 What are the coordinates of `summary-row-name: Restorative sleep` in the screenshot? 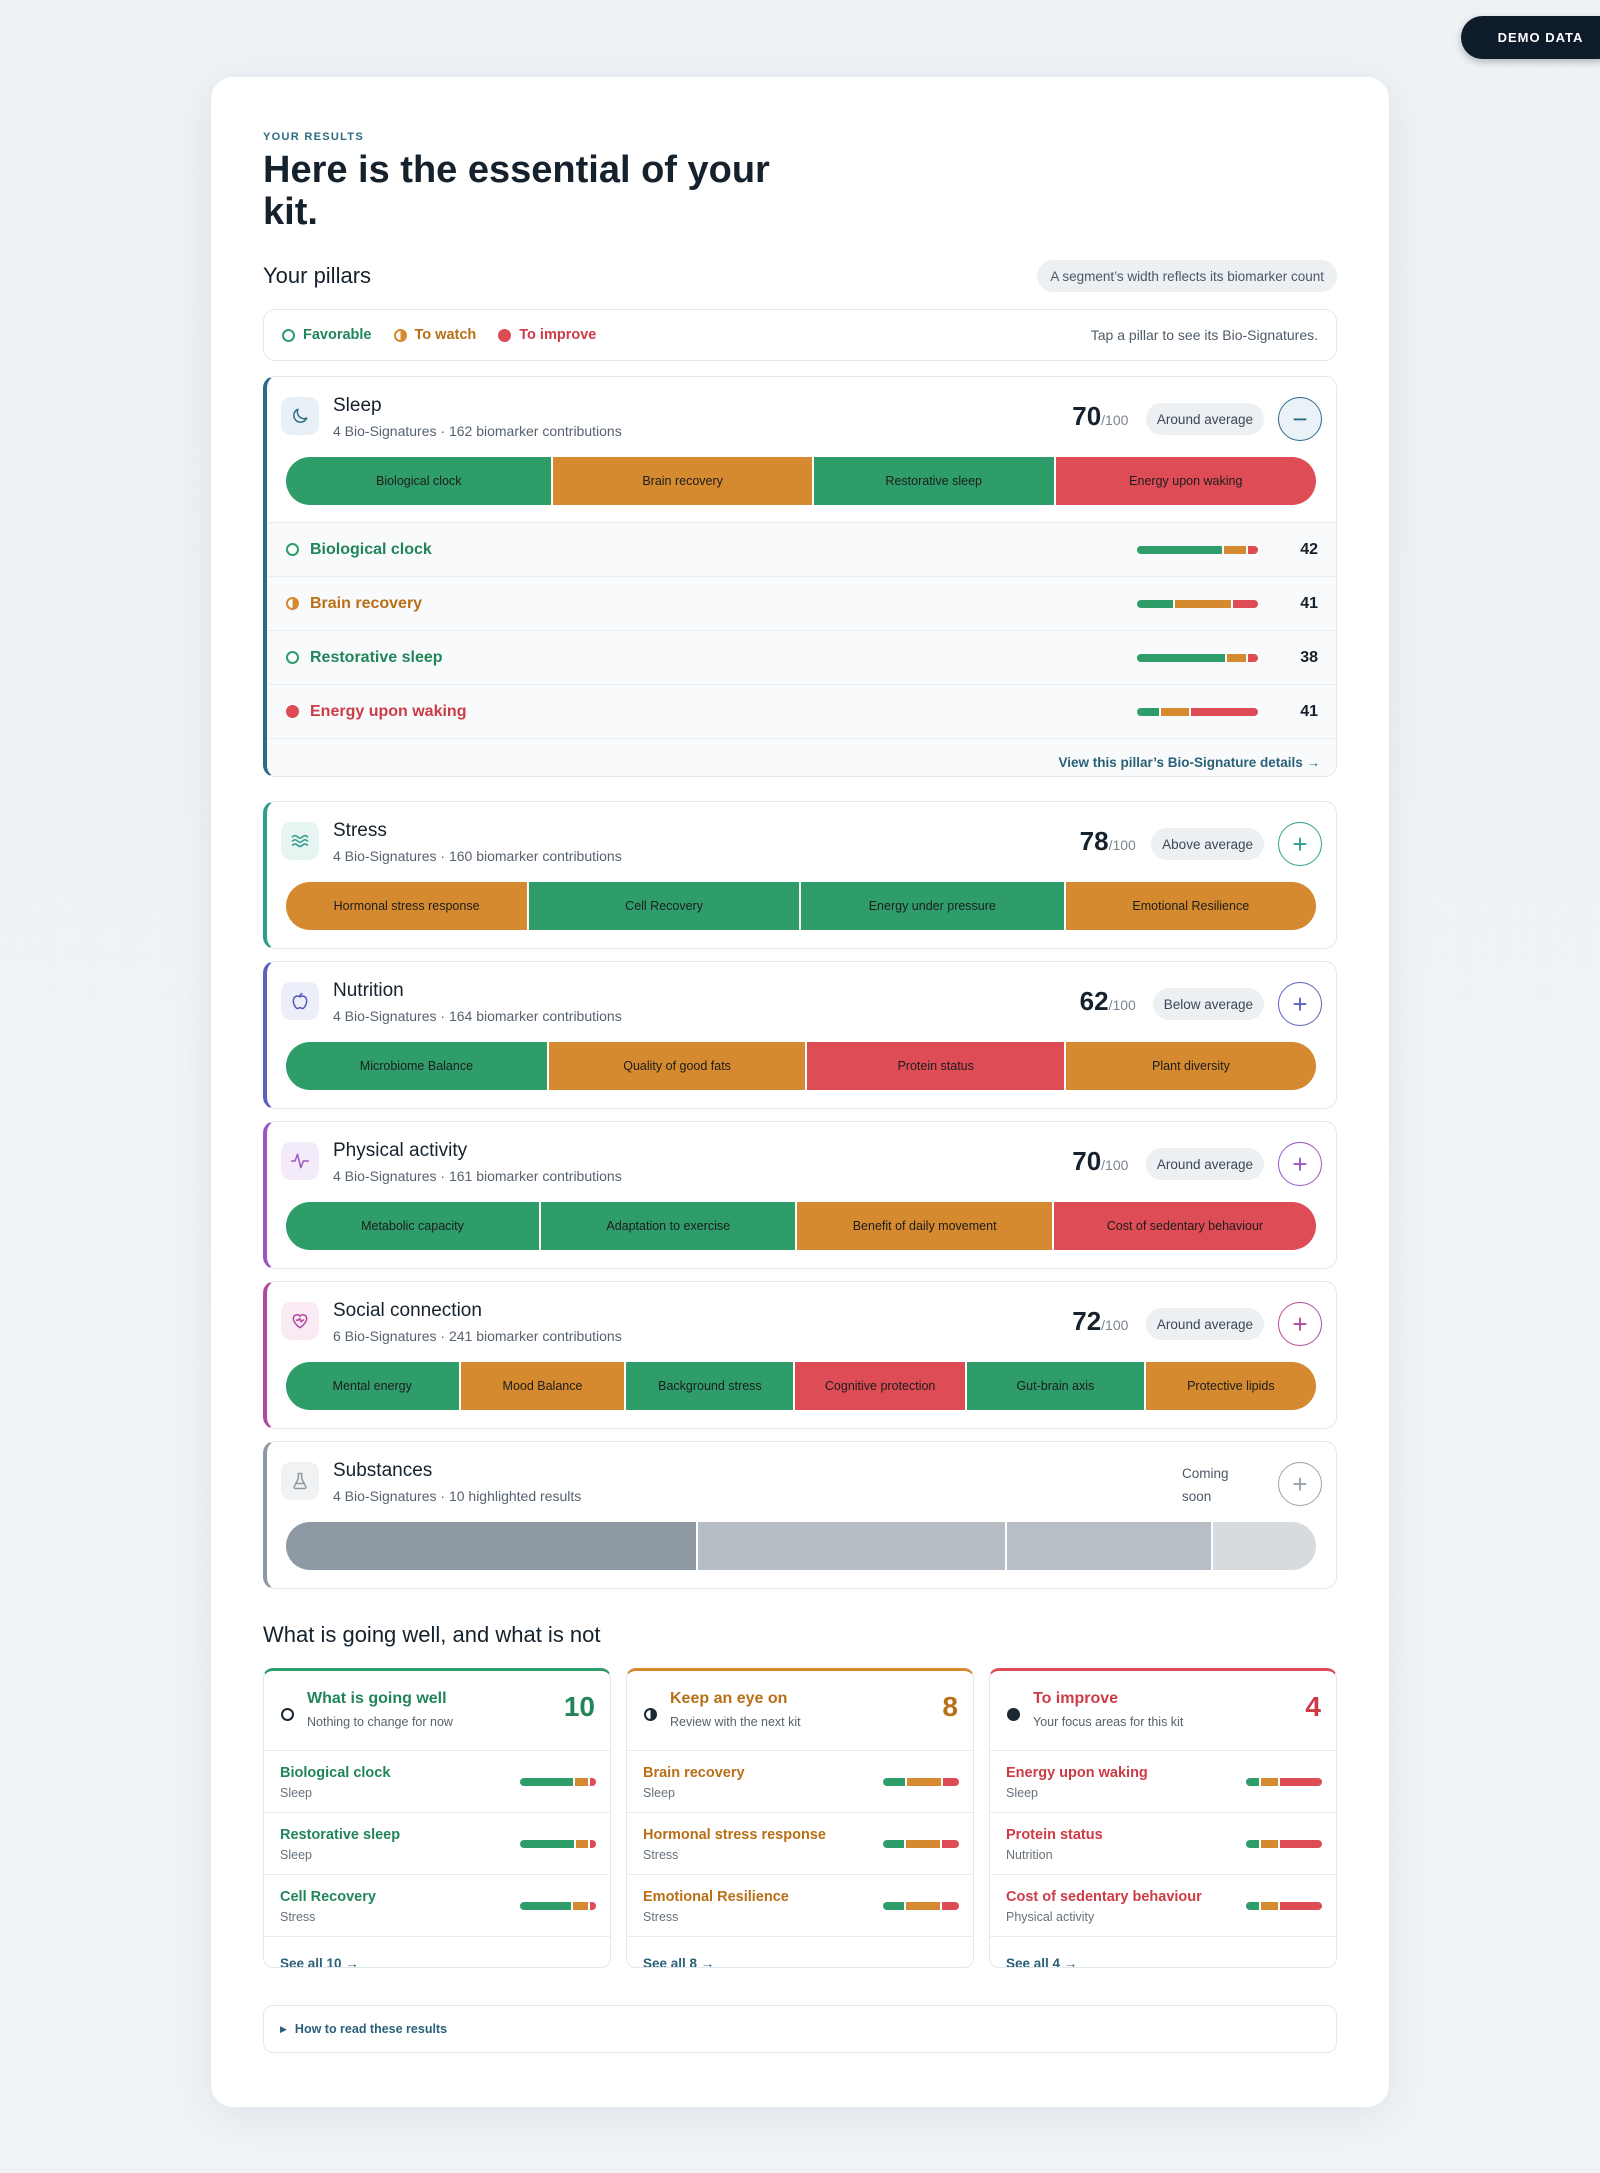 It's located at (340, 1835).